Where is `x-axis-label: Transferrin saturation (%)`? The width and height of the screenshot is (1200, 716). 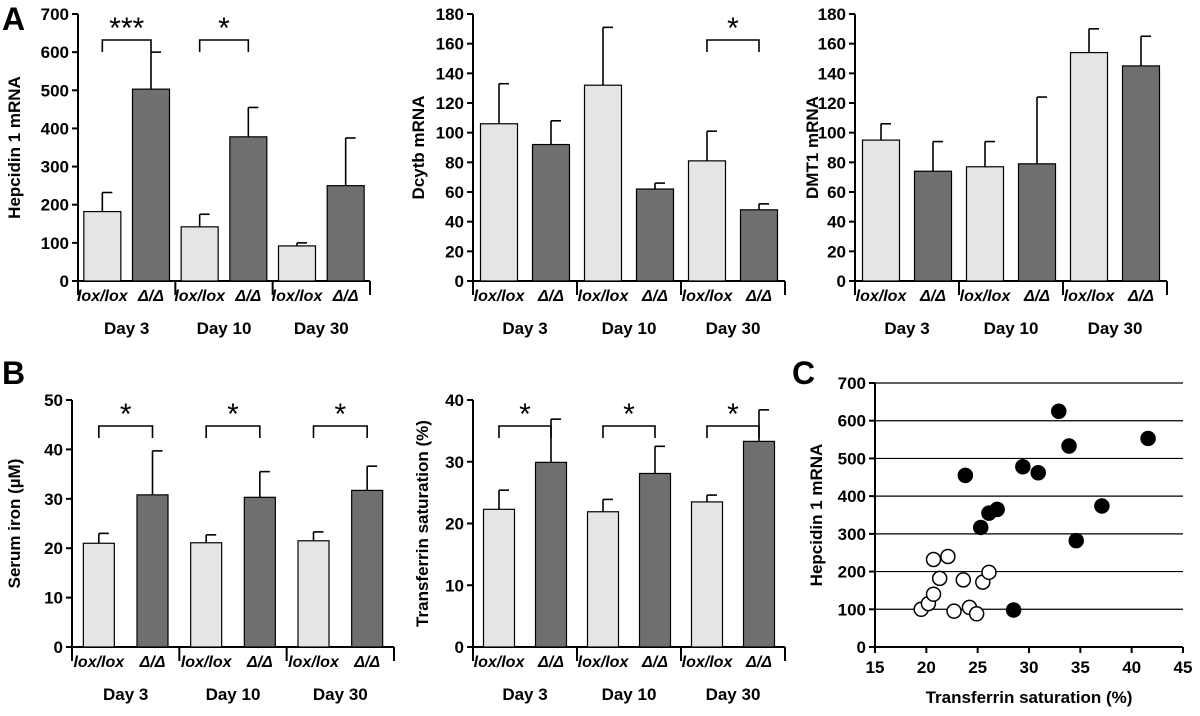
x-axis-label: Transferrin saturation (%) is located at coordinates (1029, 697).